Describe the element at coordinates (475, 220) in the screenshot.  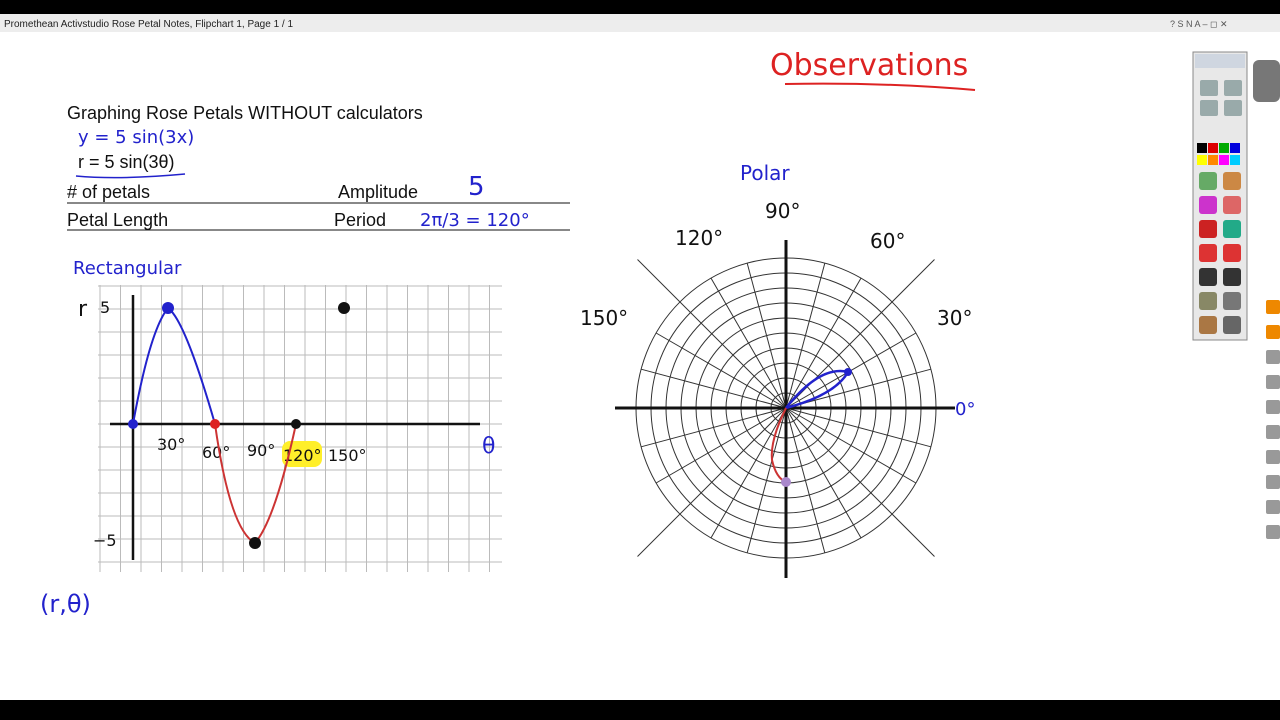
I see `table-cell: 2π/3 = 120°` at that location.